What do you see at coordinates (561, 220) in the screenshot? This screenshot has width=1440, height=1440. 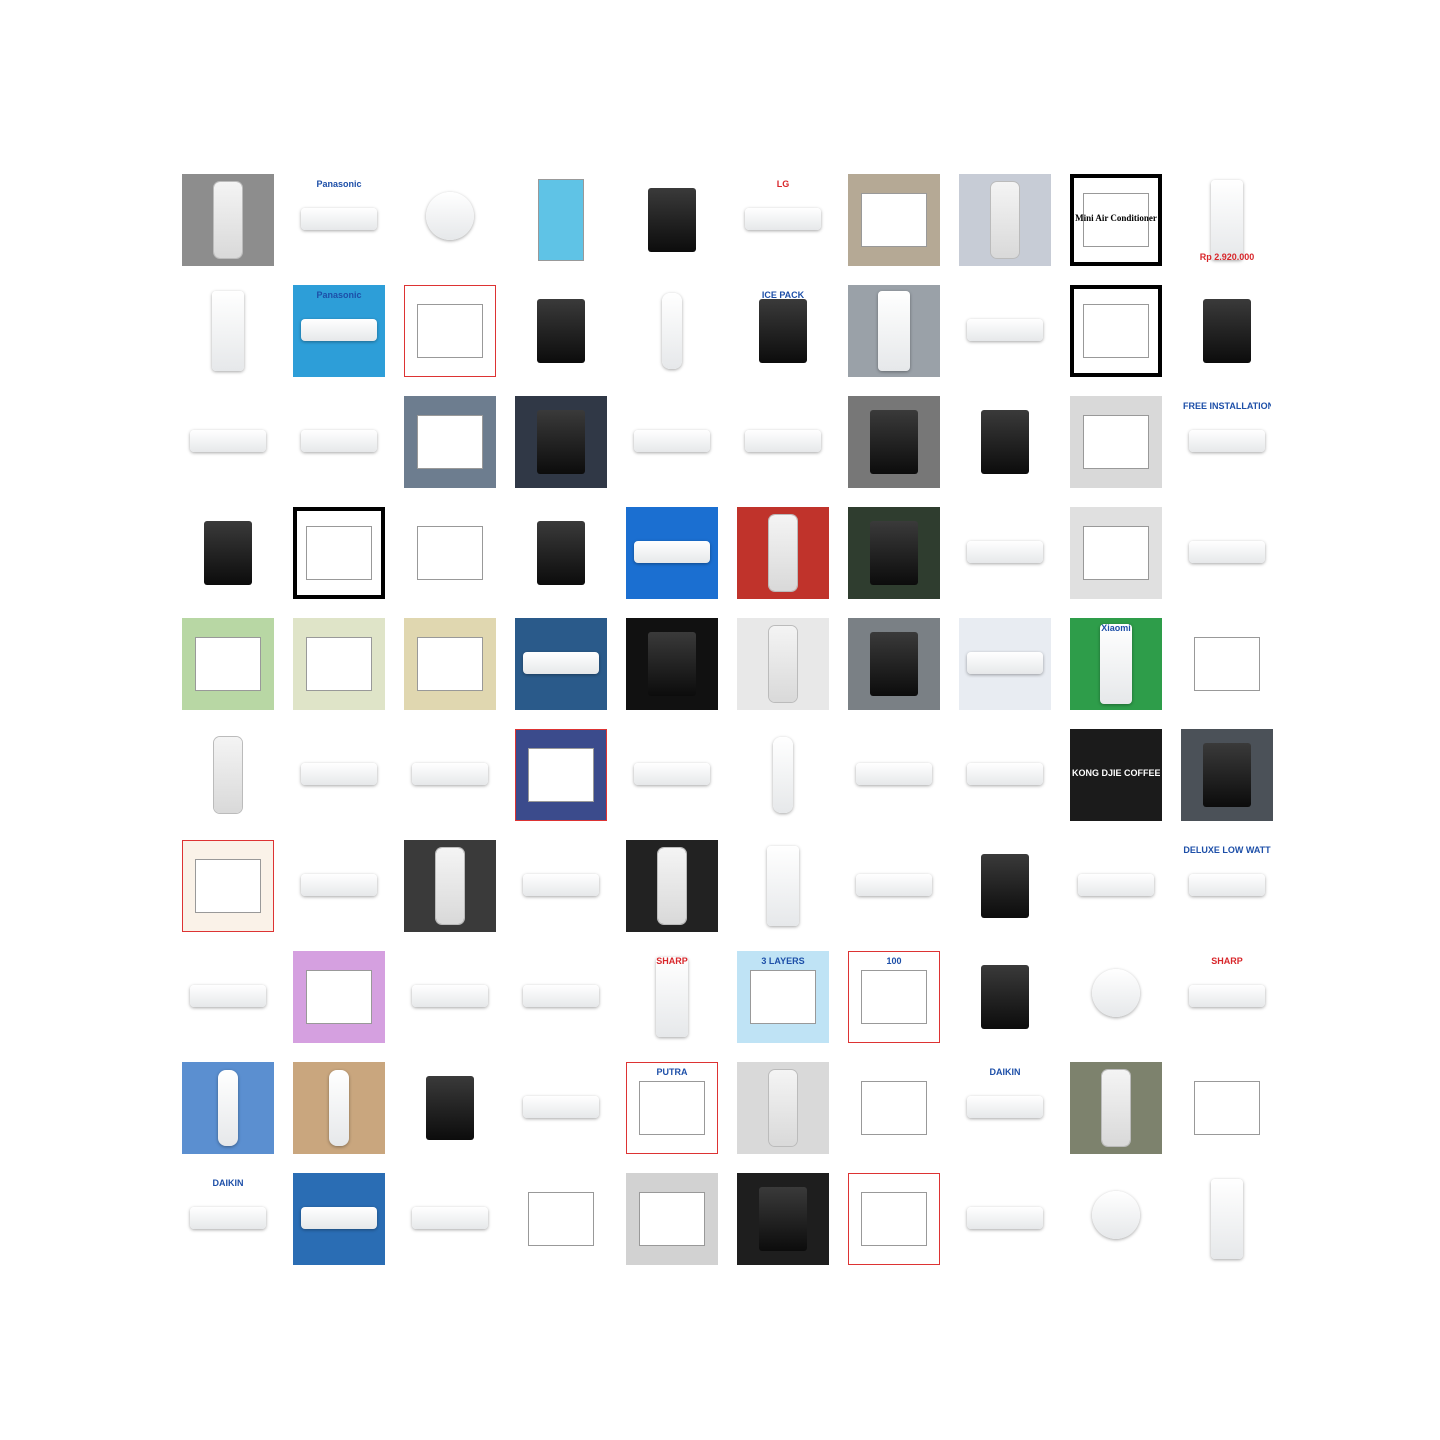 I see `thumbnail-mosquito-lamp` at bounding box center [561, 220].